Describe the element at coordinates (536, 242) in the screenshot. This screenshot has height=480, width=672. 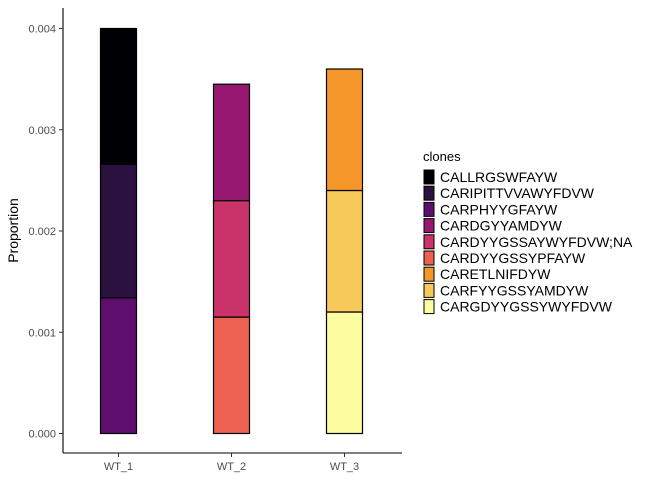
I see `legend-label: CARDYYGSSAYWYFDVW;NA` at that location.